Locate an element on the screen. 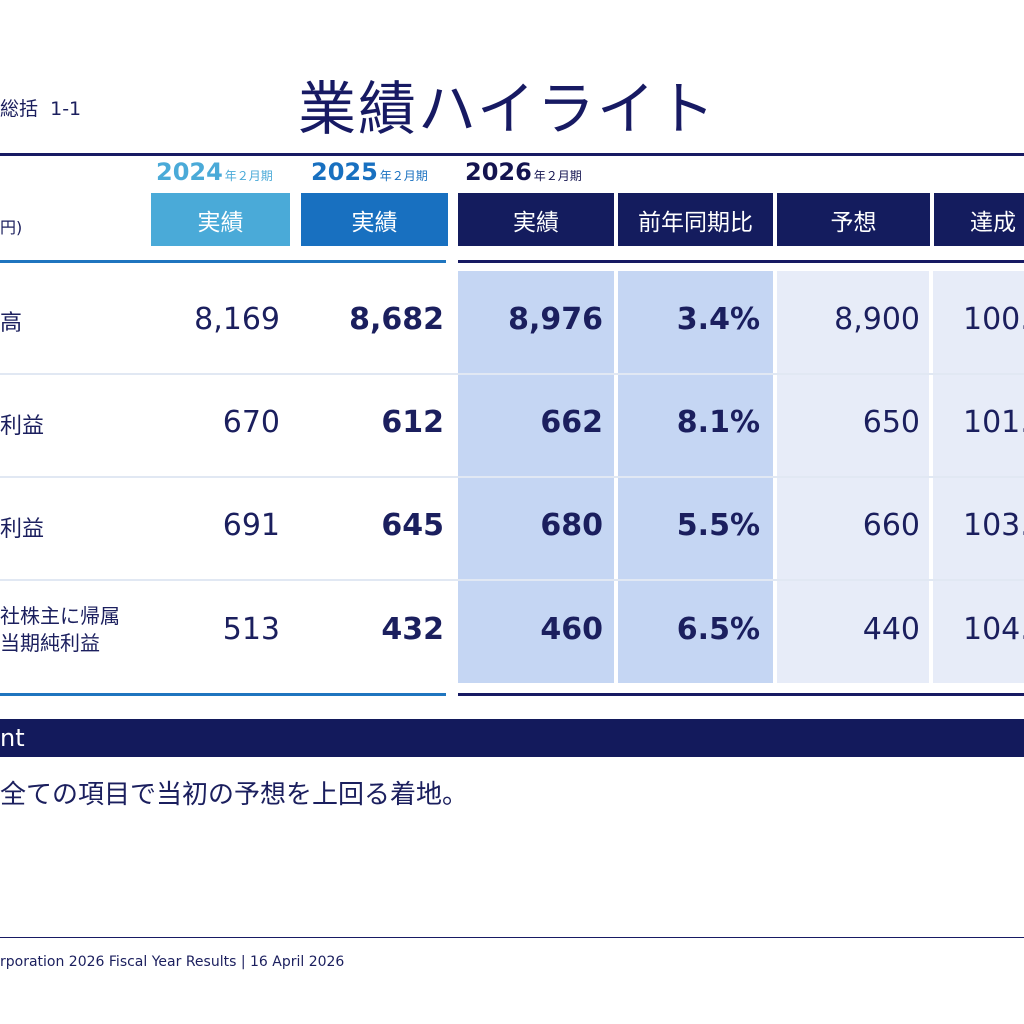  col-header-2026-actual: 実績 is located at coordinates (536, 219).